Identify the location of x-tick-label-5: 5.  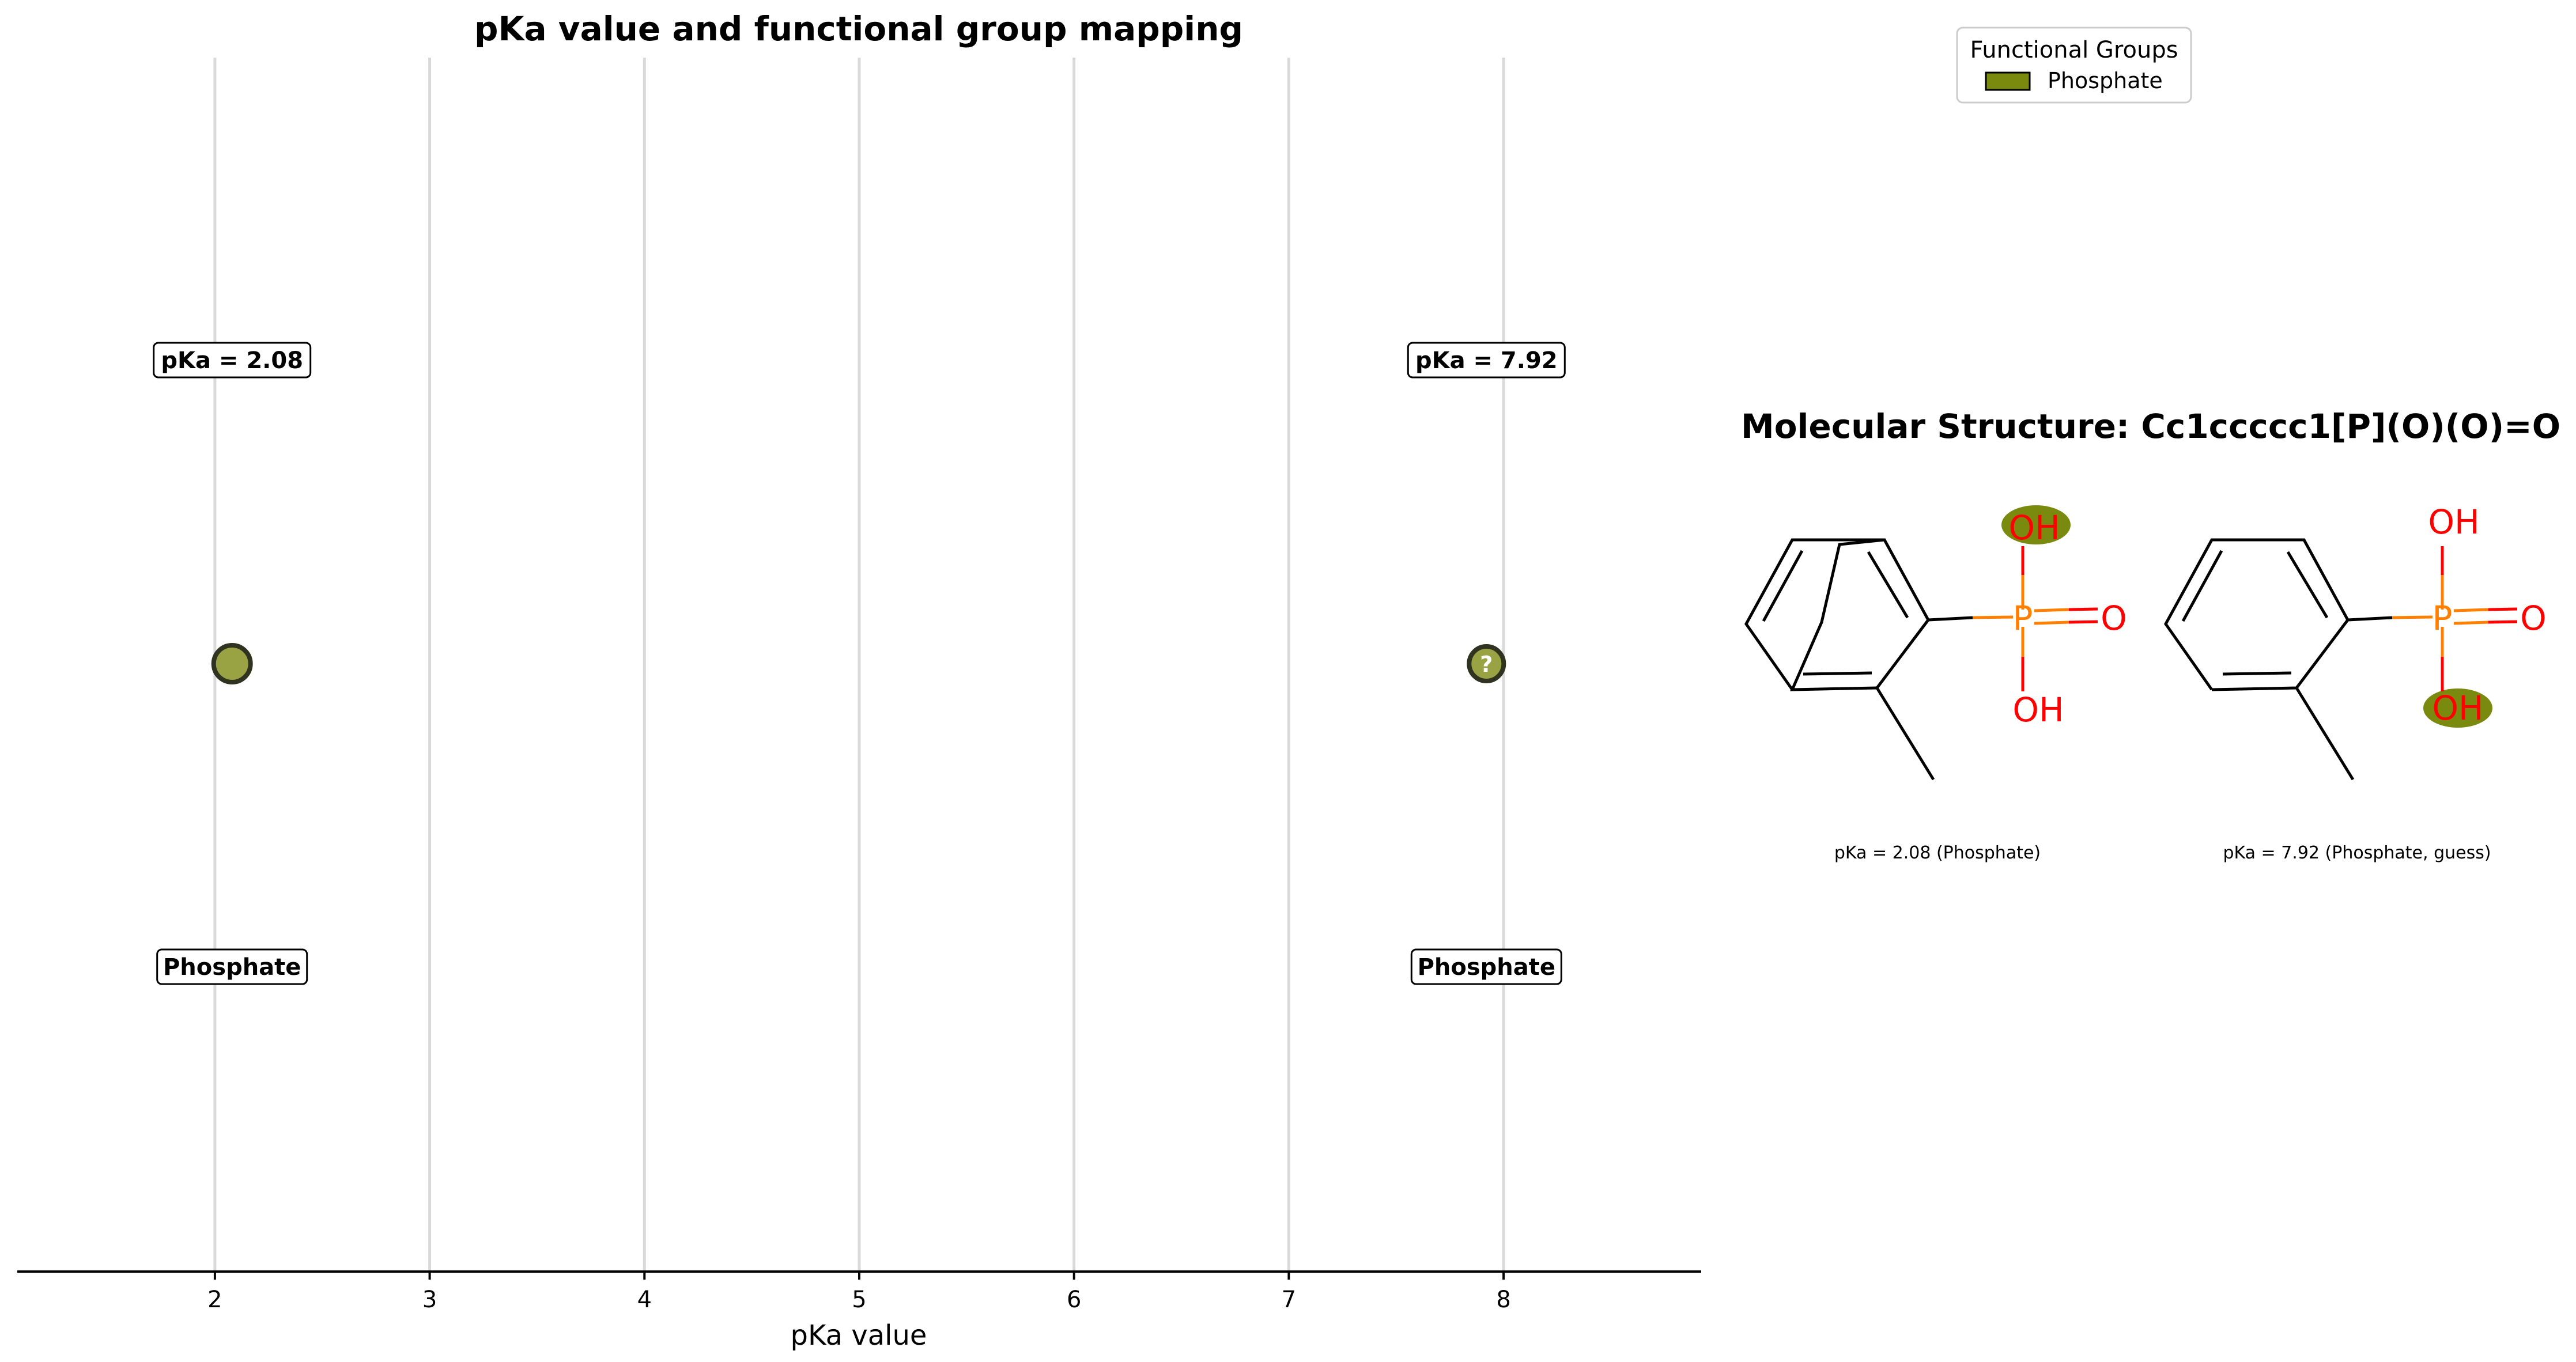
(859, 1300).